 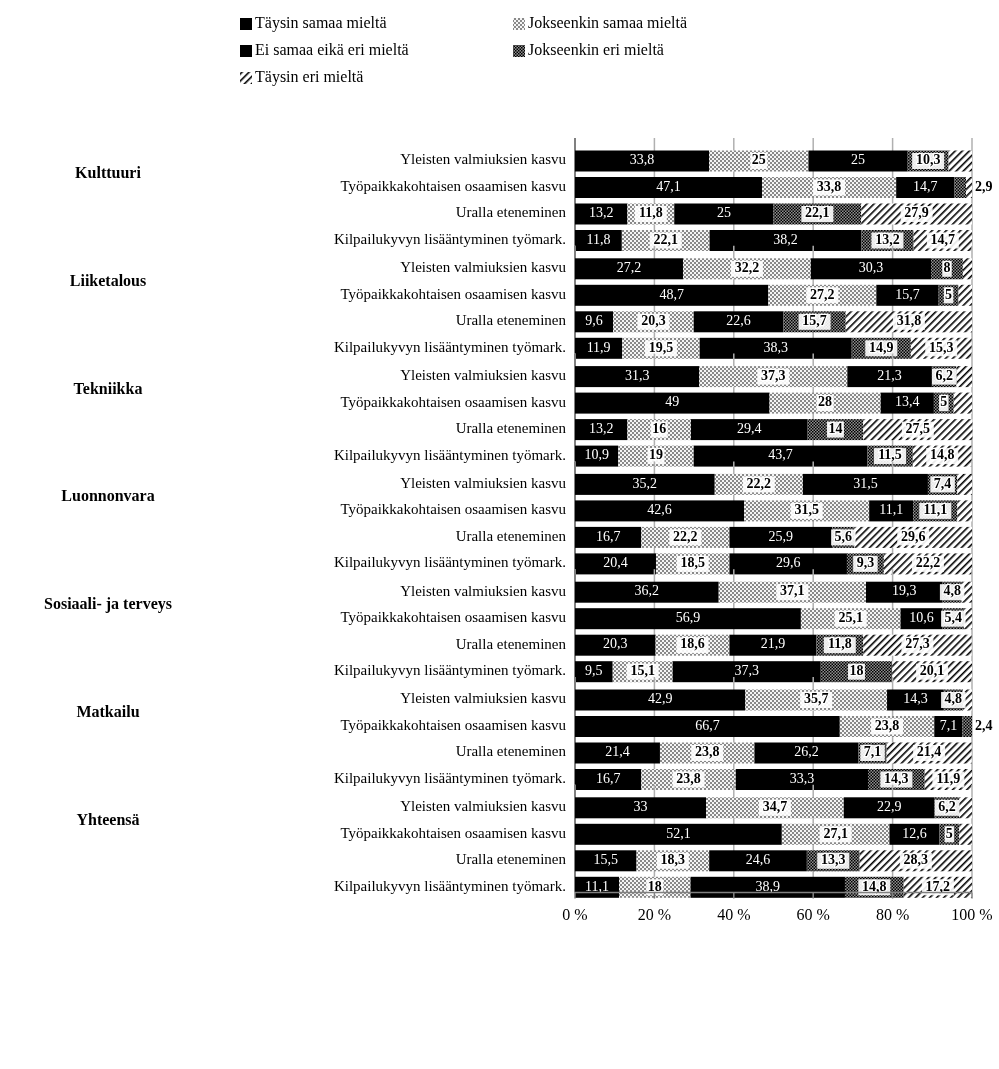 What do you see at coordinates (645, 483) in the screenshot?
I see `data-label: 35,2` at bounding box center [645, 483].